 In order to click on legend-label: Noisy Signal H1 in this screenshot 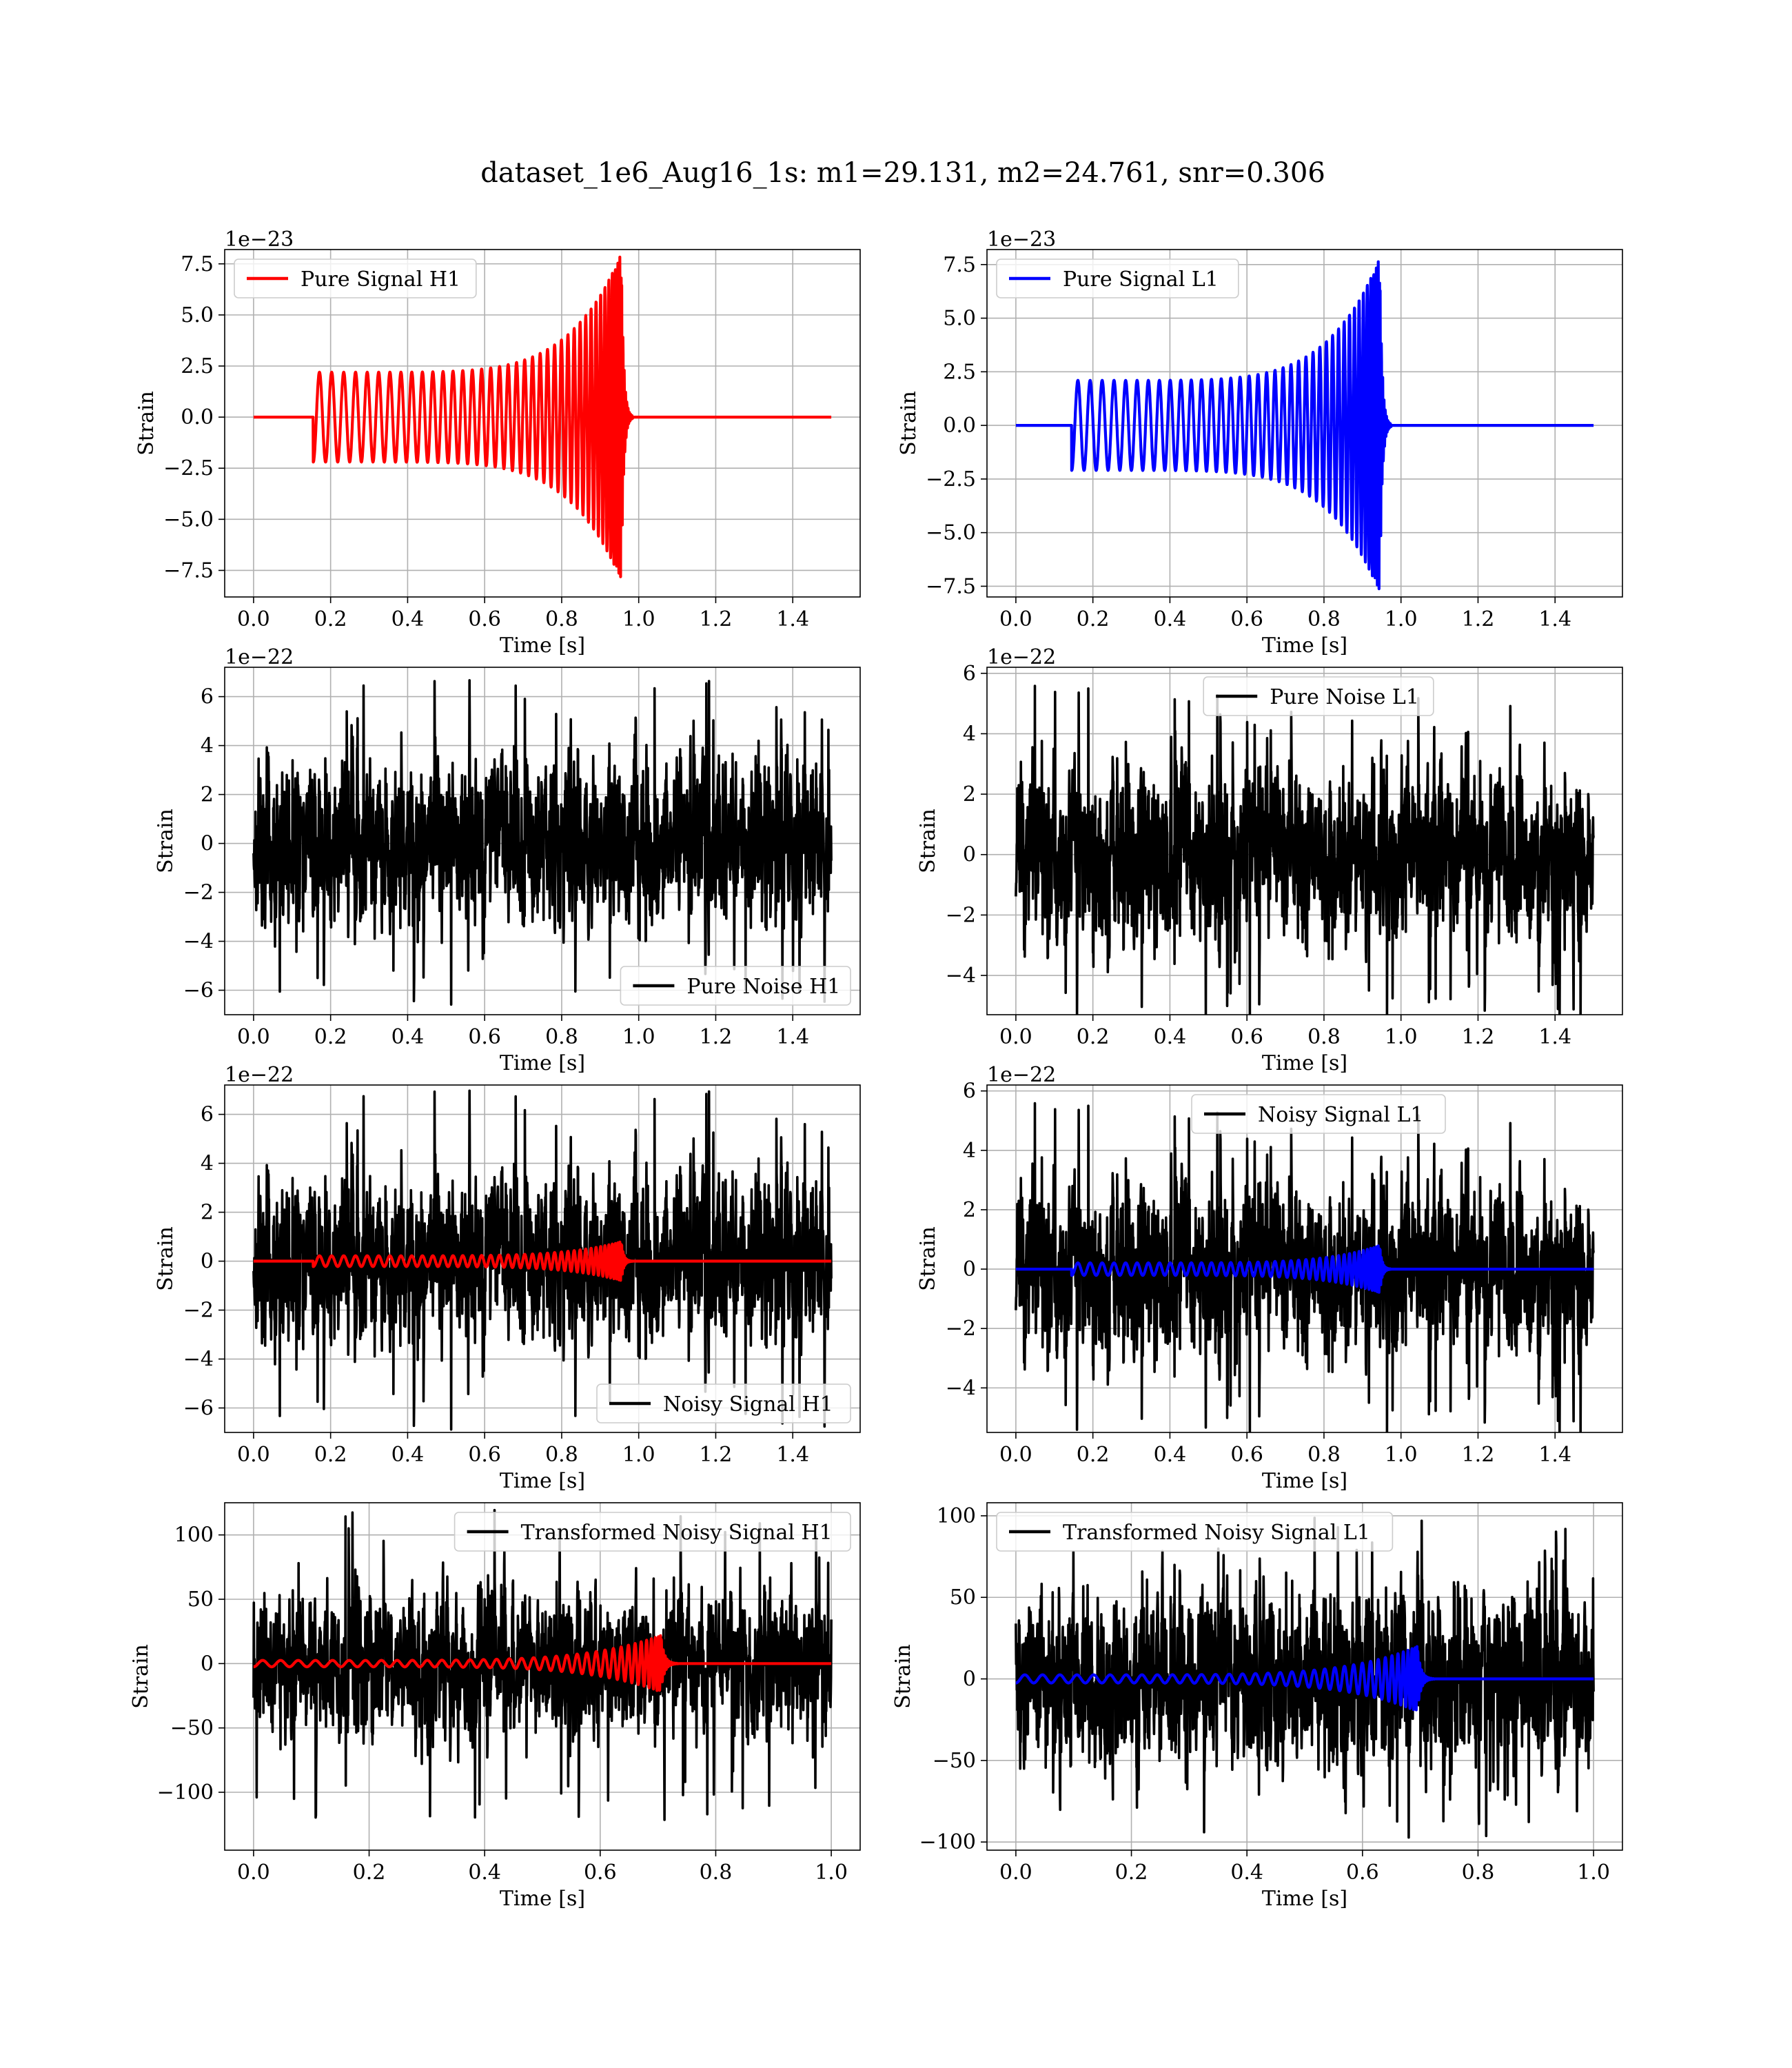, I will do `click(748, 1404)`.